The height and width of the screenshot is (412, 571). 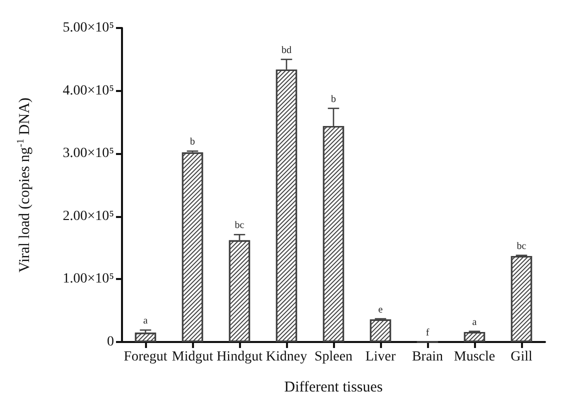 I want to click on y-tick-label: 0, so click(x=110, y=342).